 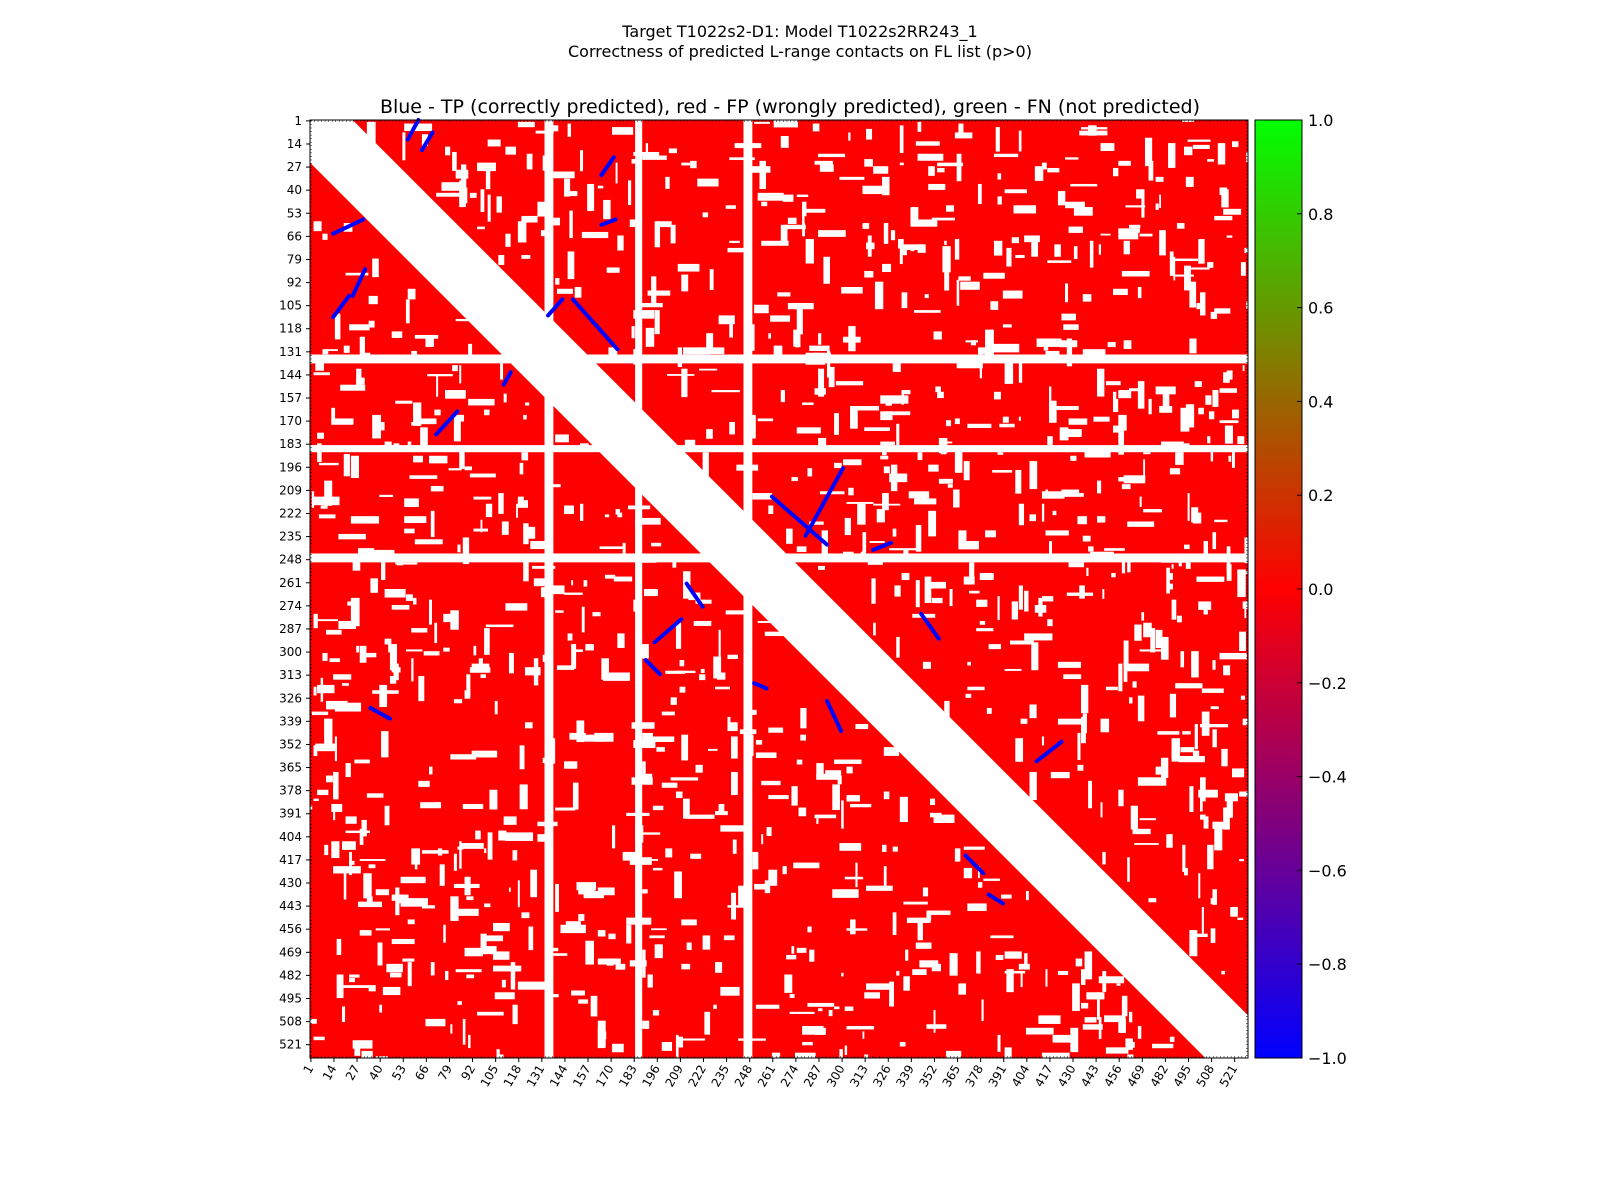 I want to click on x-tick-label: 521, so click(x=1229, y=1076).